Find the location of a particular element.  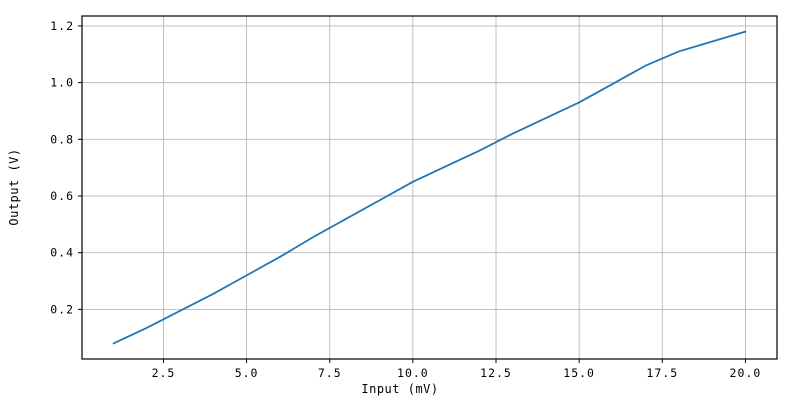

y-tick-label: 0.4 is located at coordinates (62, 253).